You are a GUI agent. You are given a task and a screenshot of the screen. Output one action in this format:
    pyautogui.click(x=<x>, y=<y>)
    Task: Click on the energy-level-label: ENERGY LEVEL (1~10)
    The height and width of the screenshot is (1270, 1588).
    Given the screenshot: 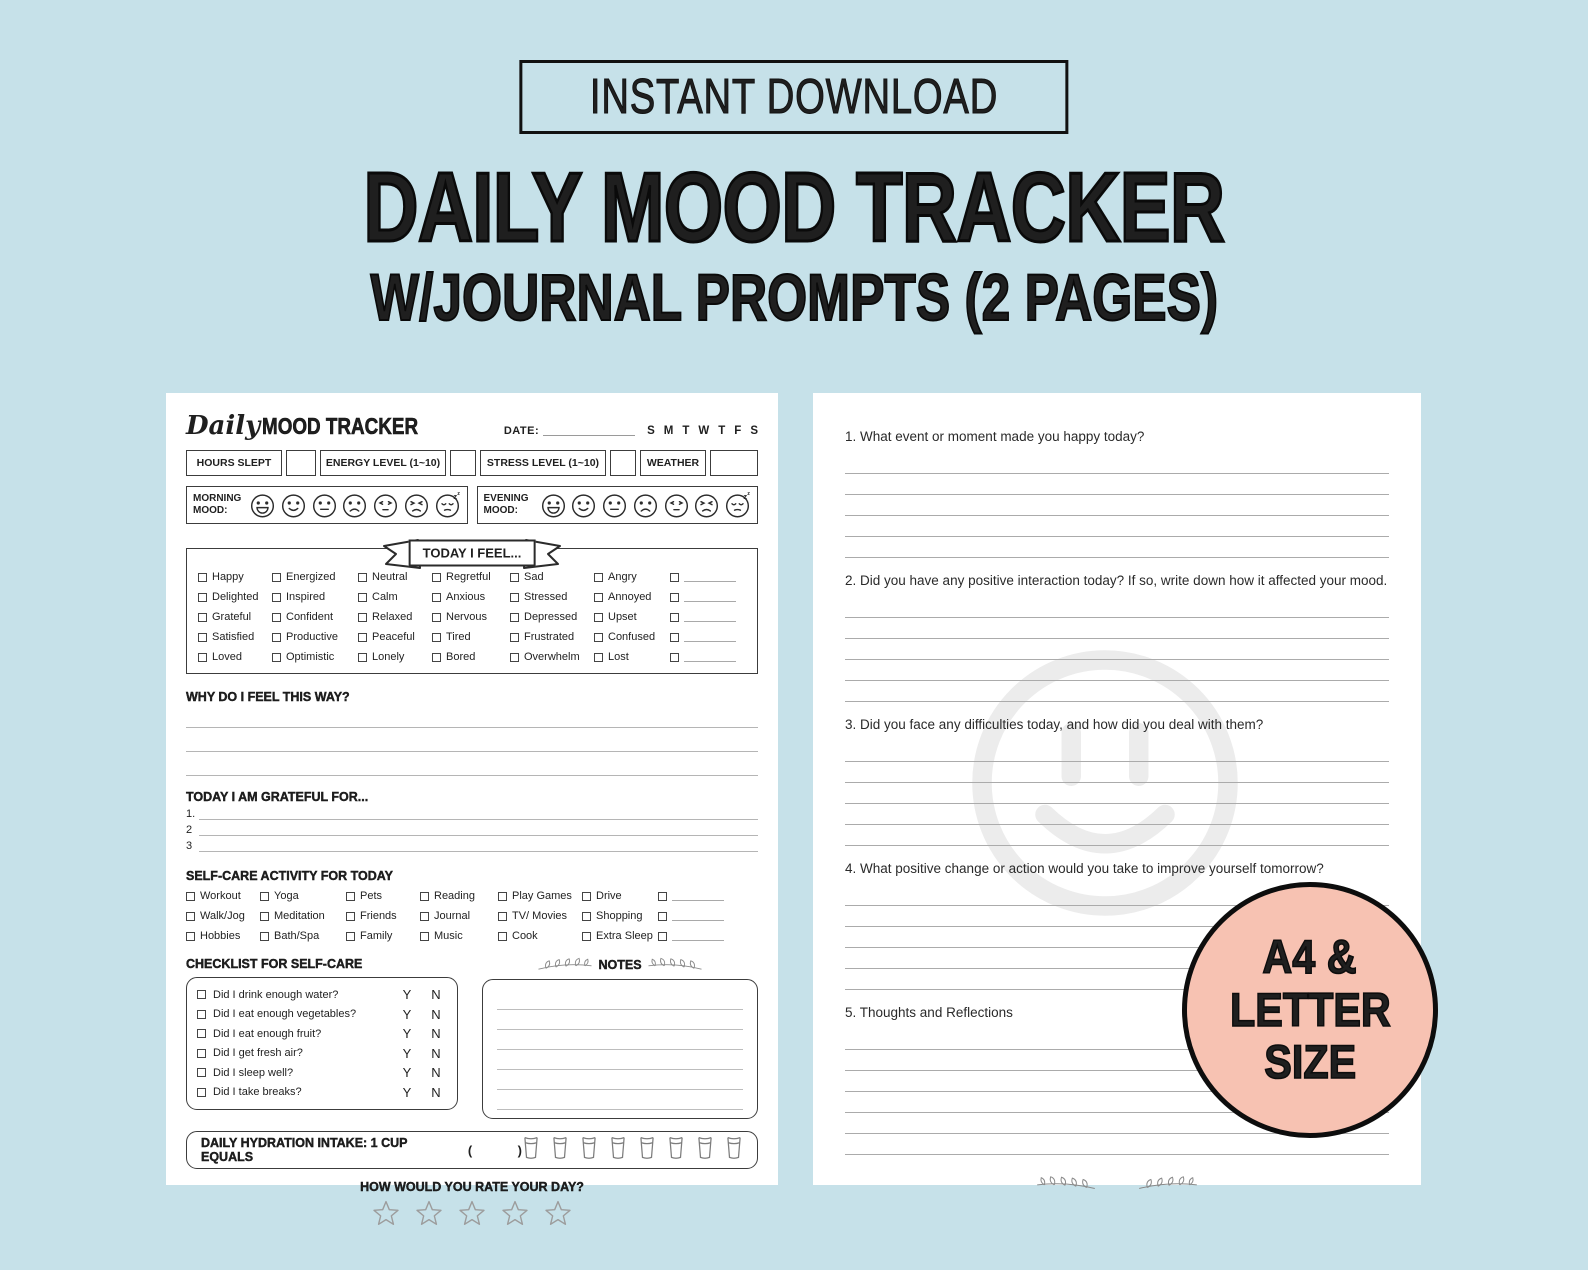 What is the action you would take?
    pyautogui.click(x=383, y=463)
    